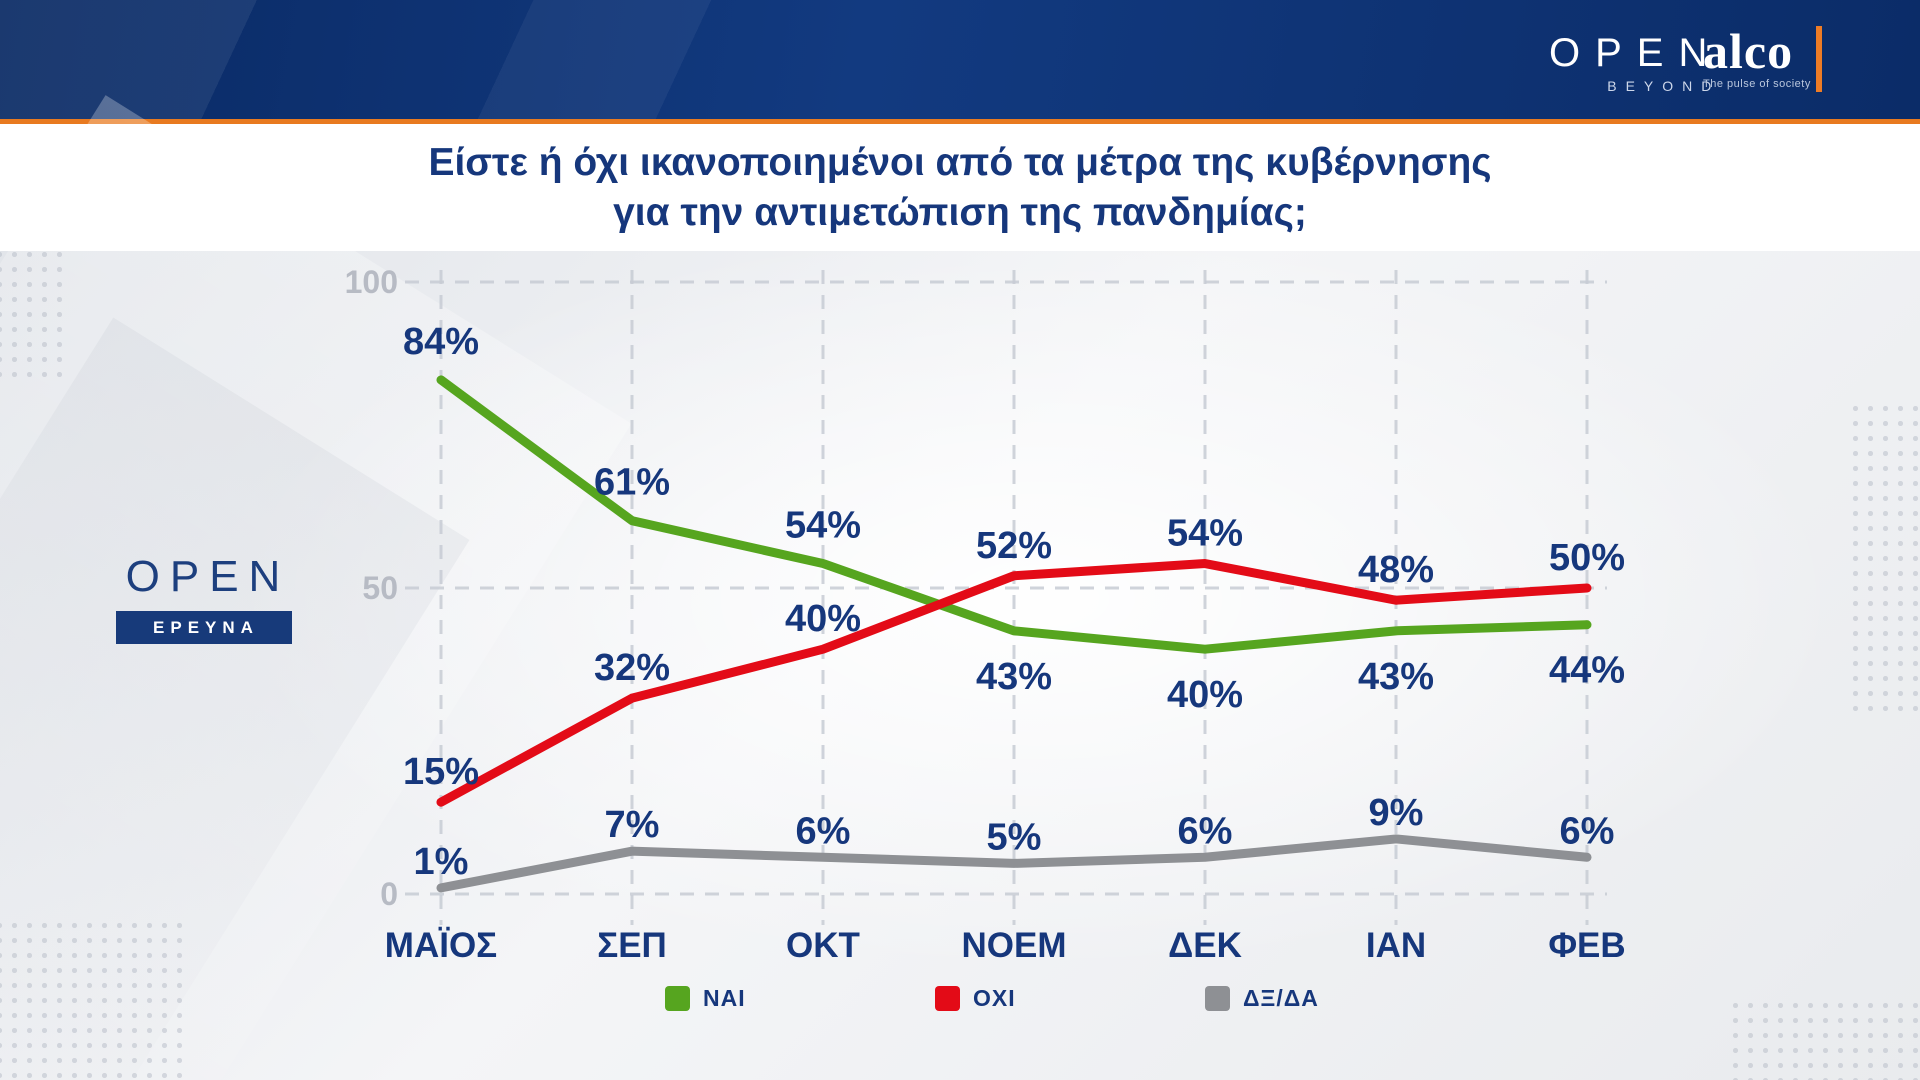 The height and width of the screenshot is (1080, 1920). What do you see at coordinates (1748, 51) in the screenshot?
I see `alco-logo-text: alco` at bounding box center [1748, 51].